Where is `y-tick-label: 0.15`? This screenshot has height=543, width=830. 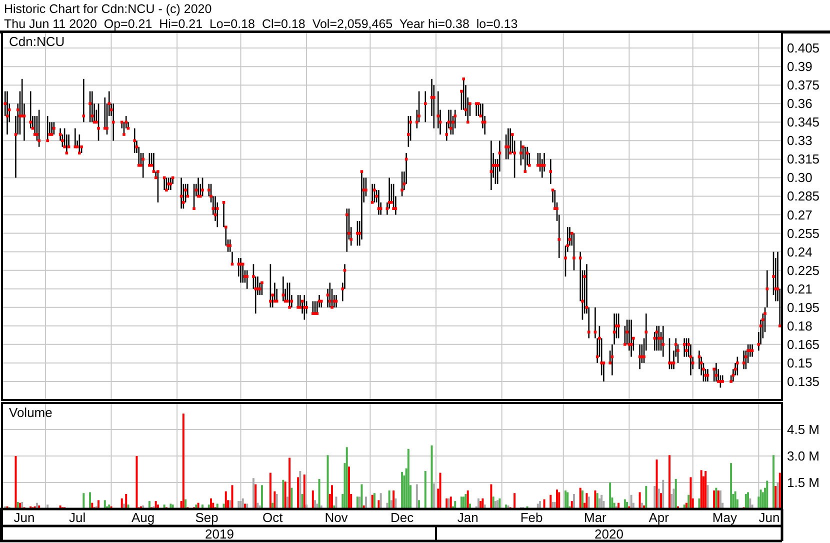 y-tick-label: 0.15 is located at coordinates (799, 362).